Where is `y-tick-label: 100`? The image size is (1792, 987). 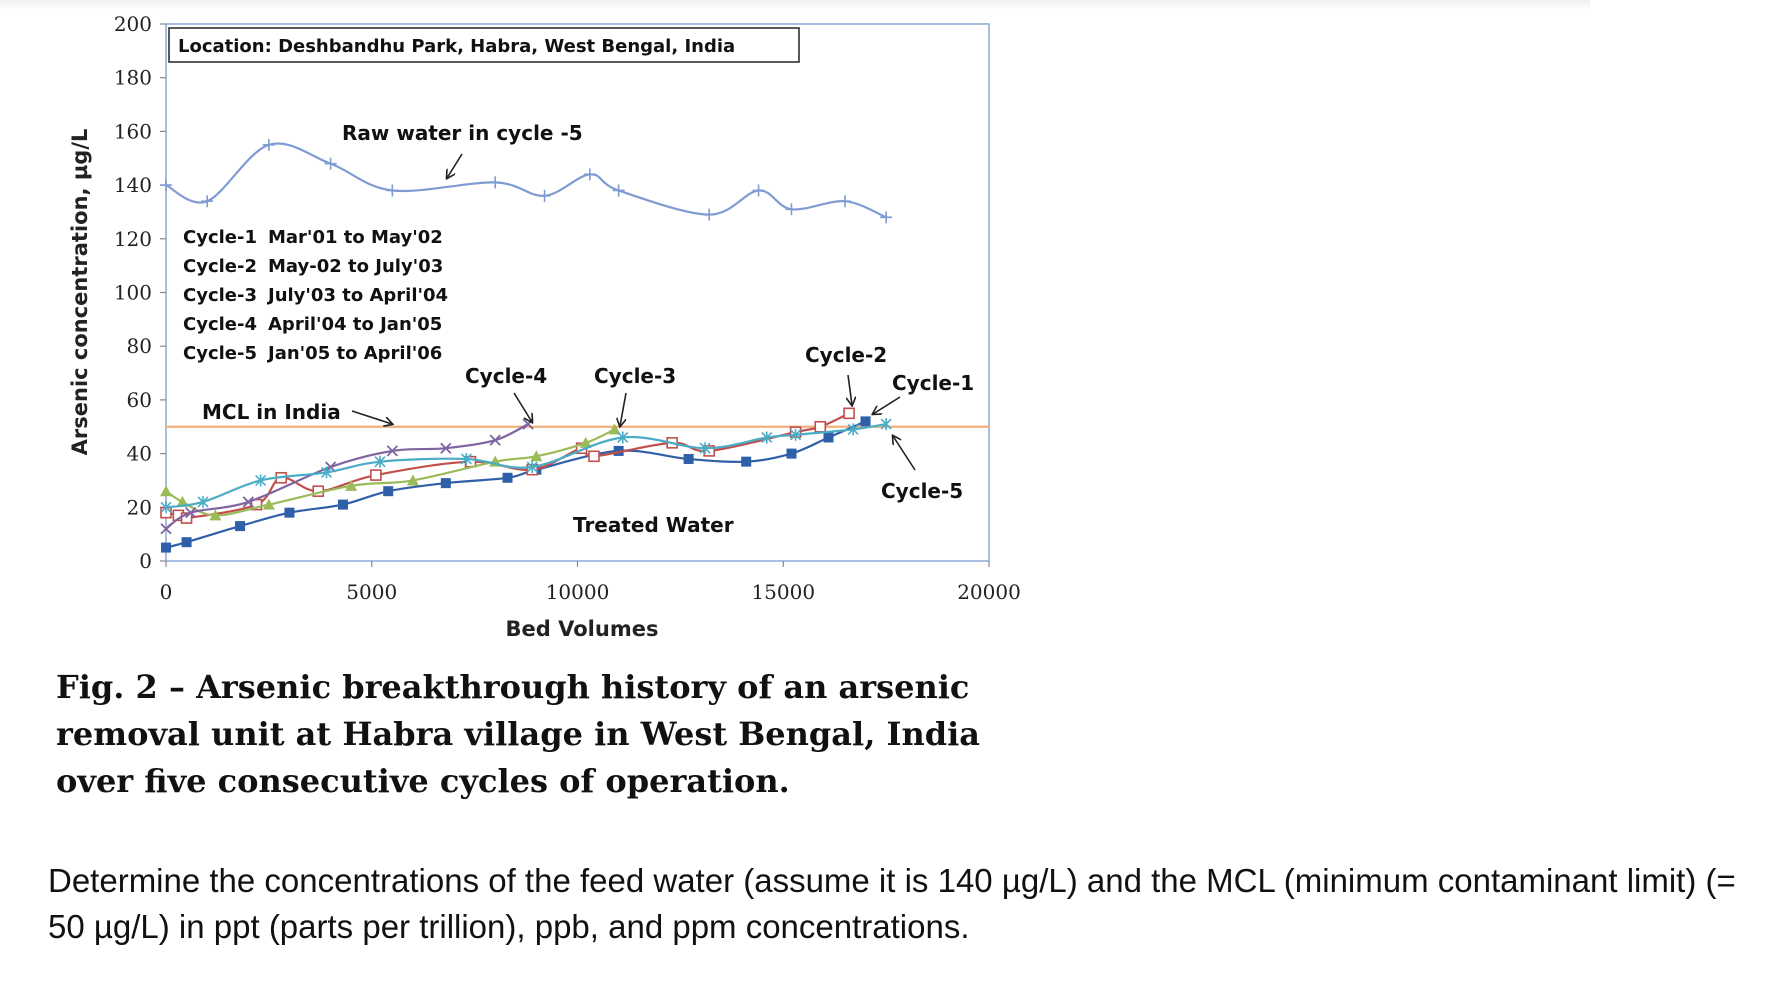
y-tick-label: 100 is located at coordinates (133, 293).